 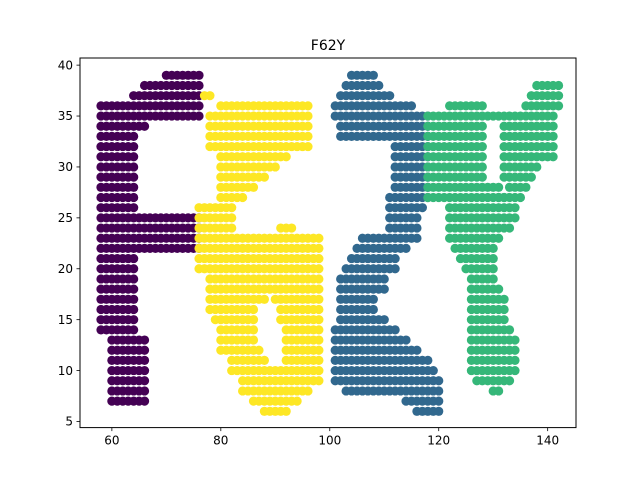 I want to click on y-tick-label: 15, so click(x=65, y=320).